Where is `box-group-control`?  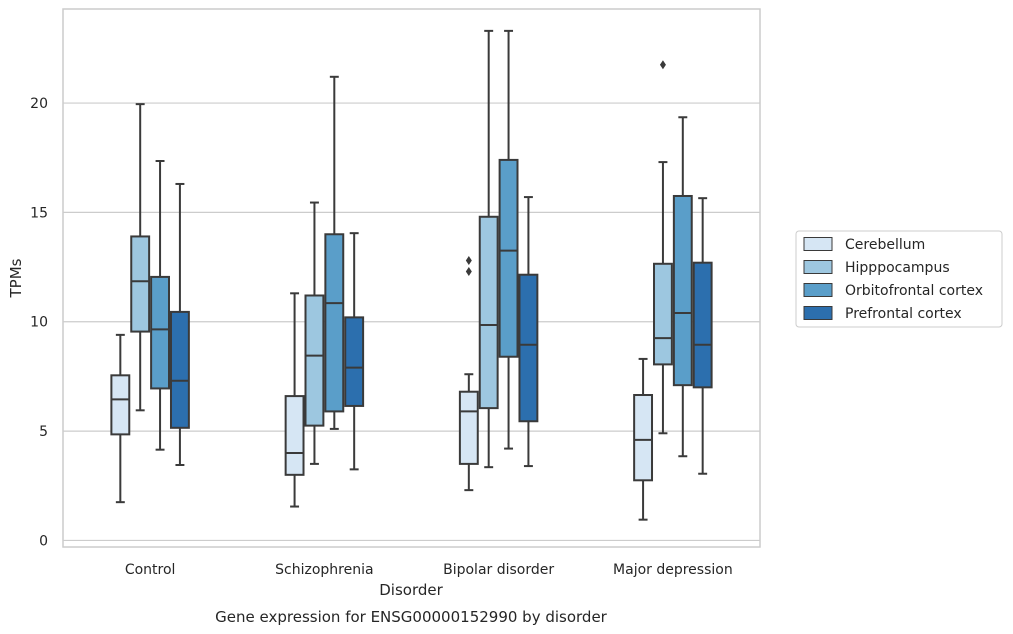
box-group-control is located at coordinates (150, 303).